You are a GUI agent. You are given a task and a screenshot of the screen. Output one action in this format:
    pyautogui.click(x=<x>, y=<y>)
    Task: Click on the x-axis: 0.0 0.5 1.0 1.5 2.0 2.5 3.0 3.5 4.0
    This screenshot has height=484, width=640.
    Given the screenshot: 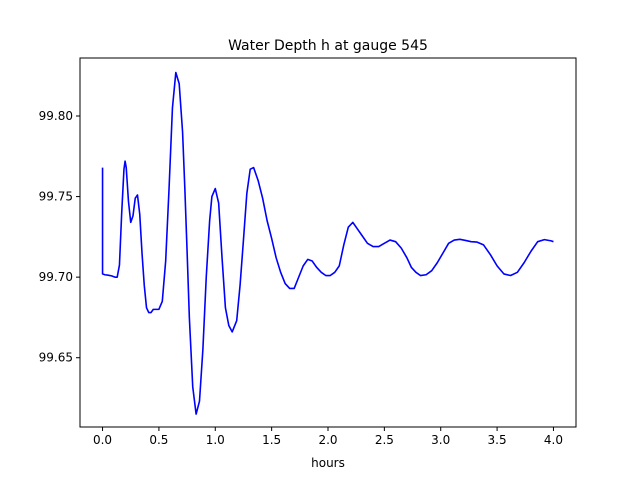 What is the action you would take?
    pyautogui.click(x=328, y=437)
    